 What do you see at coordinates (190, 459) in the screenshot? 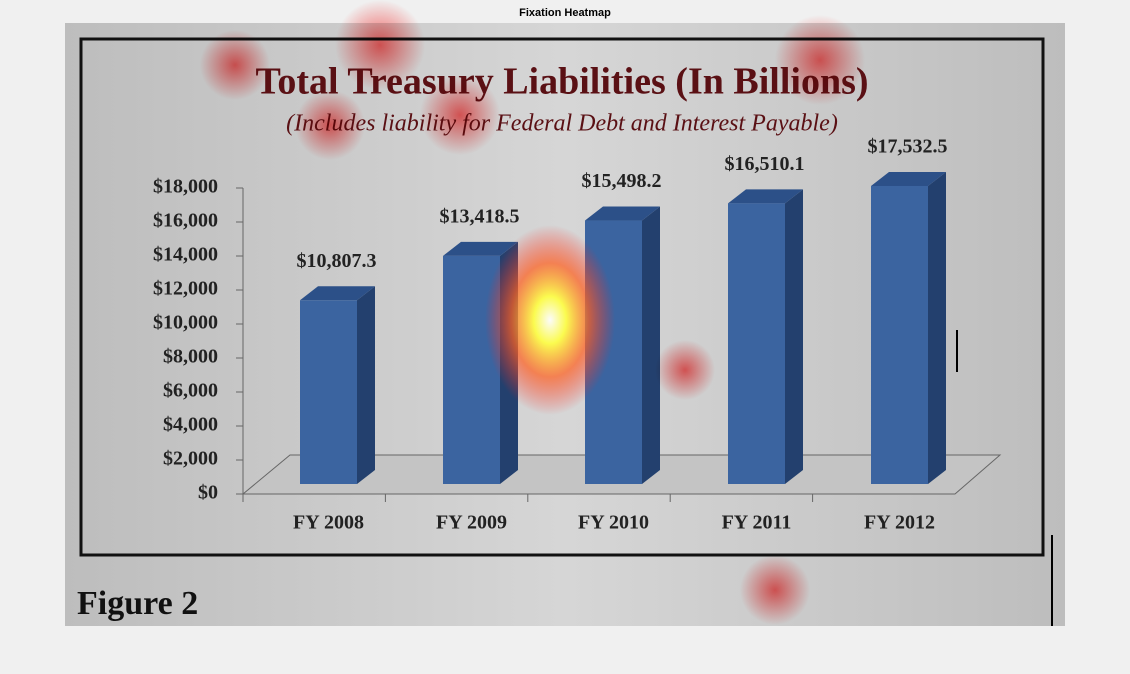
I see `y-tick-label: $2,000` at bounding box center [190, 459].